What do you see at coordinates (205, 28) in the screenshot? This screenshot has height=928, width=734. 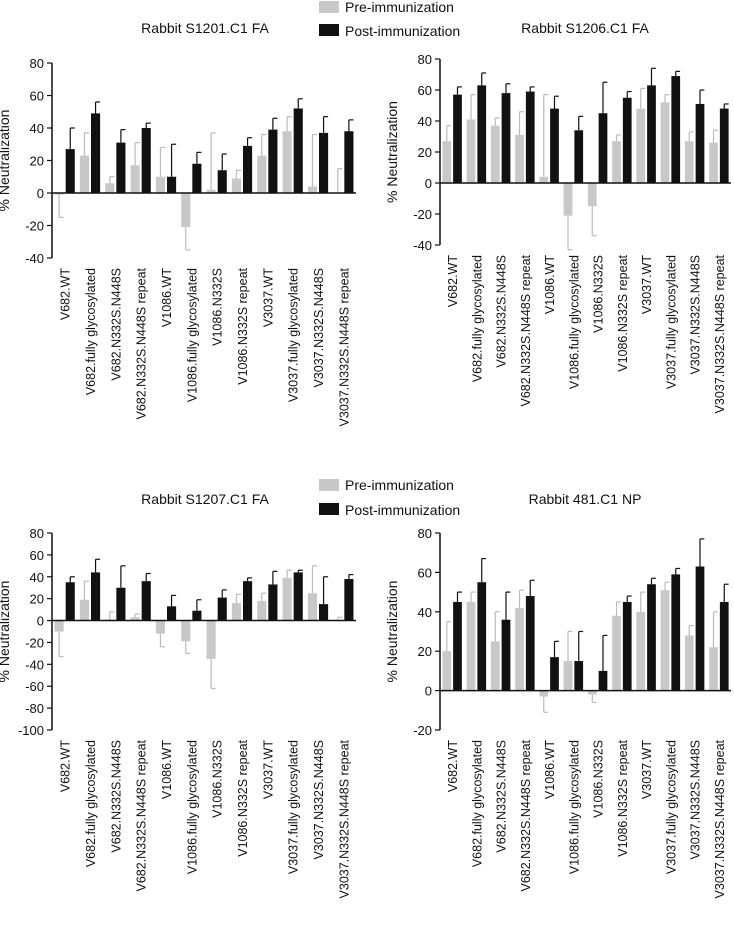 I see `chart-title: Rabbit S1201.C1 FA` at bounding box center [205, 28].